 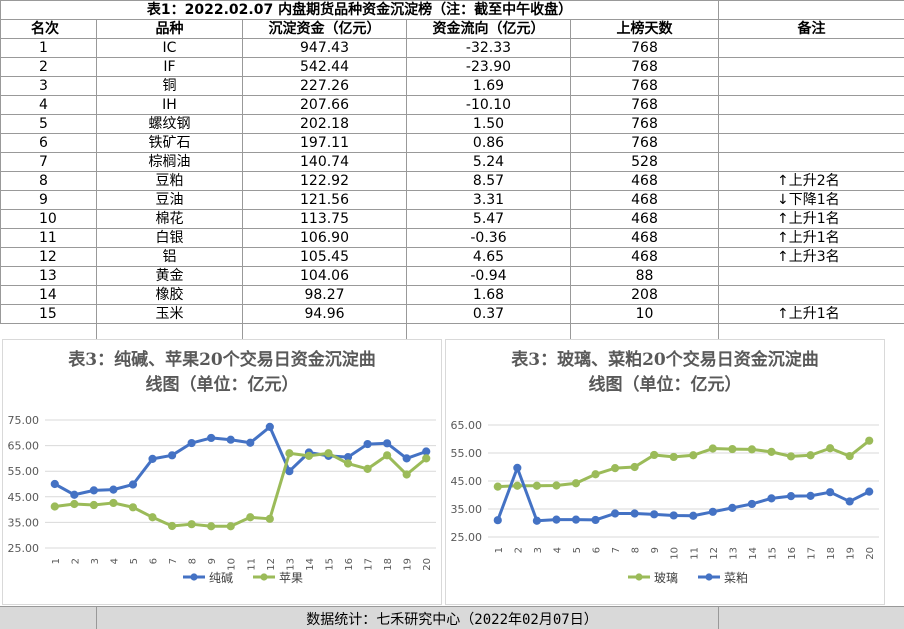 What do you see at coordinates (427, 564) in the screenshot?
I see `x-tick-label: 20` at bounding box center [427, 564].